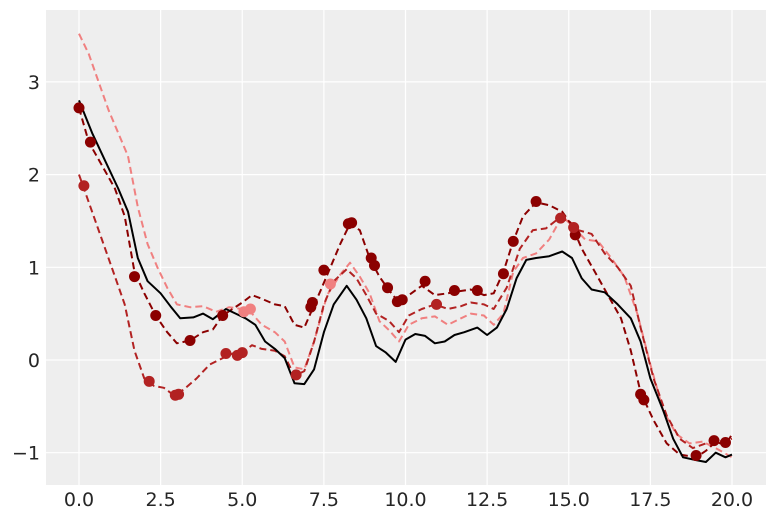  What do you see at coordinates (26, 268) in the screenshot?
I see `y-axis-tick-labels: 3 2 1 0 −1` at bounding box center [26, 268].